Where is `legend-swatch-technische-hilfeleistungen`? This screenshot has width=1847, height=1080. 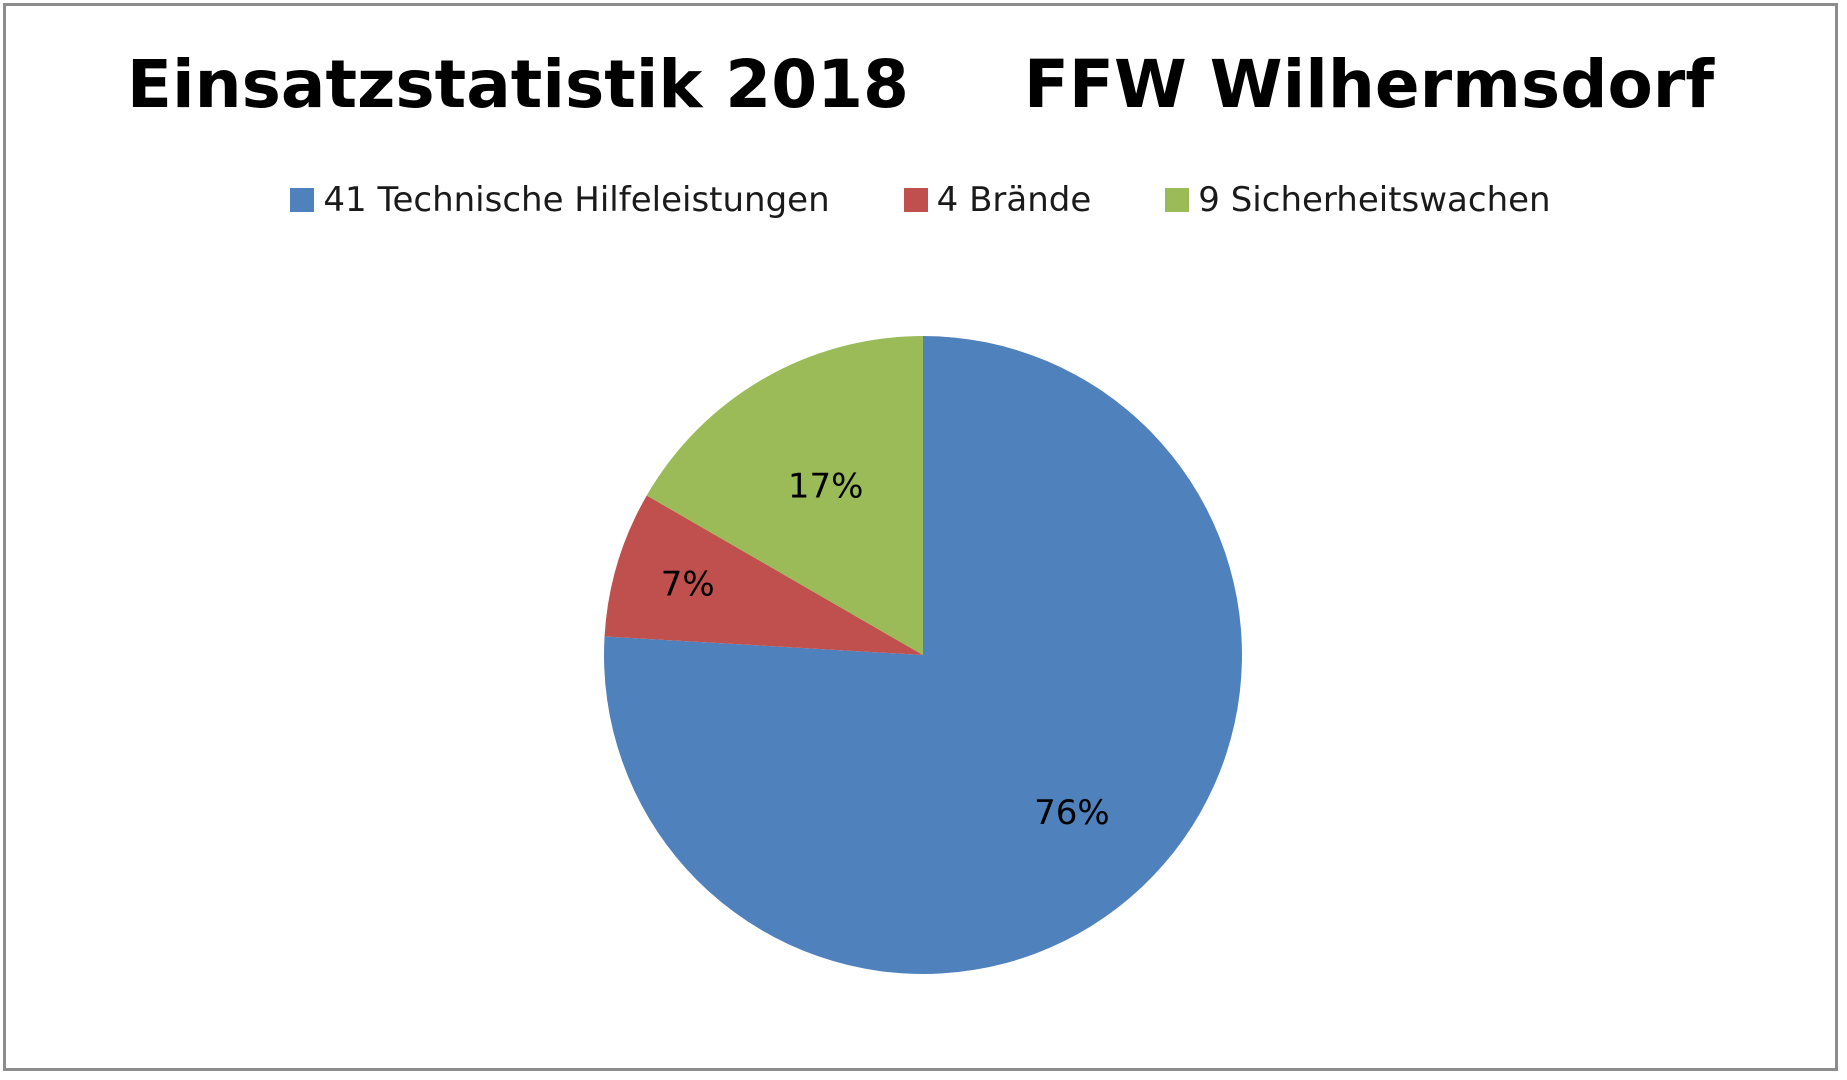 legend-swatch-technische-hilfeleistungen is located at coordinates (302, 200).